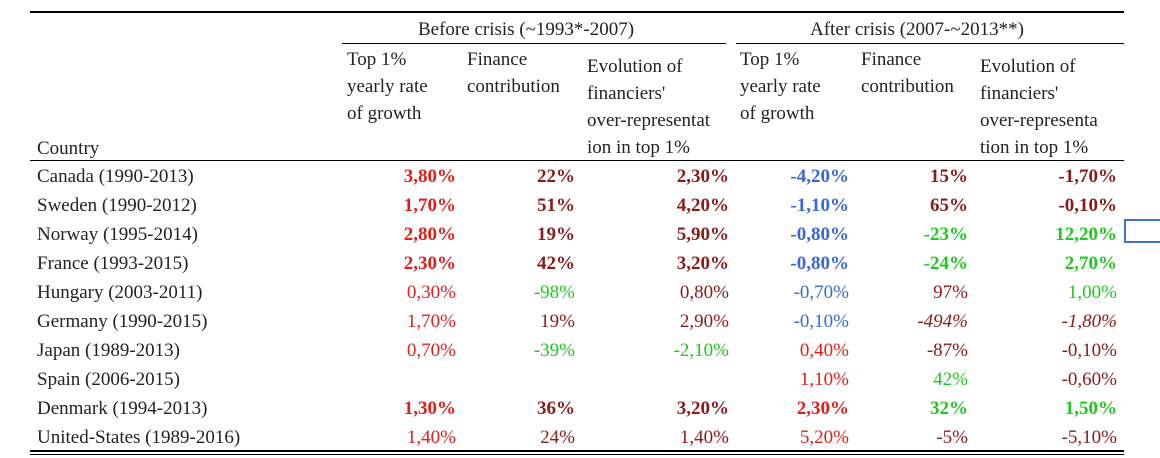 This screenshot has width=1160, height=458. I want to click on table-cell: 1,30%, so click(429, 408).